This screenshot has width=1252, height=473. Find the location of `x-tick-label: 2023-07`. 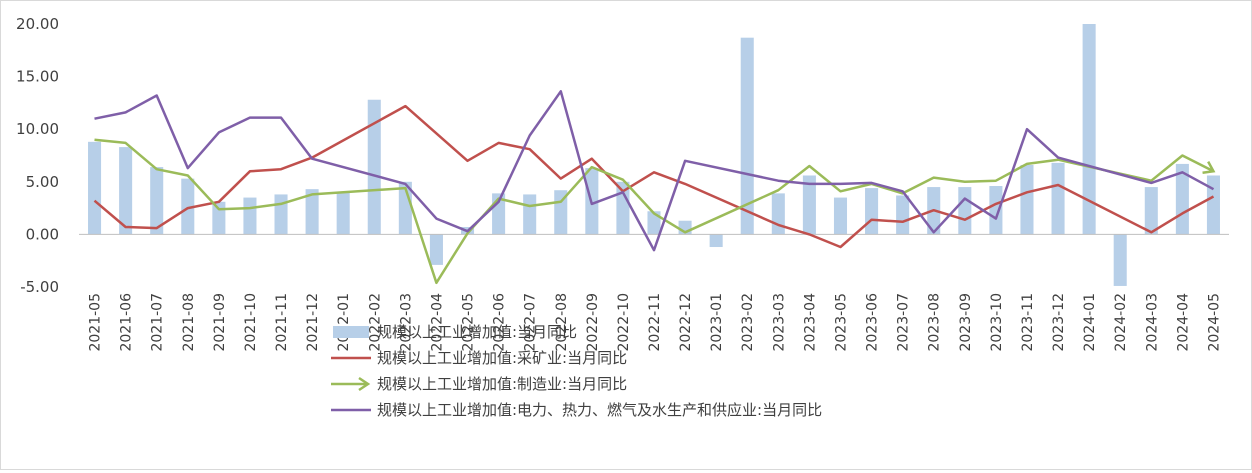

x-tick-label: 2023-07 is located at coordinates (904, 322).